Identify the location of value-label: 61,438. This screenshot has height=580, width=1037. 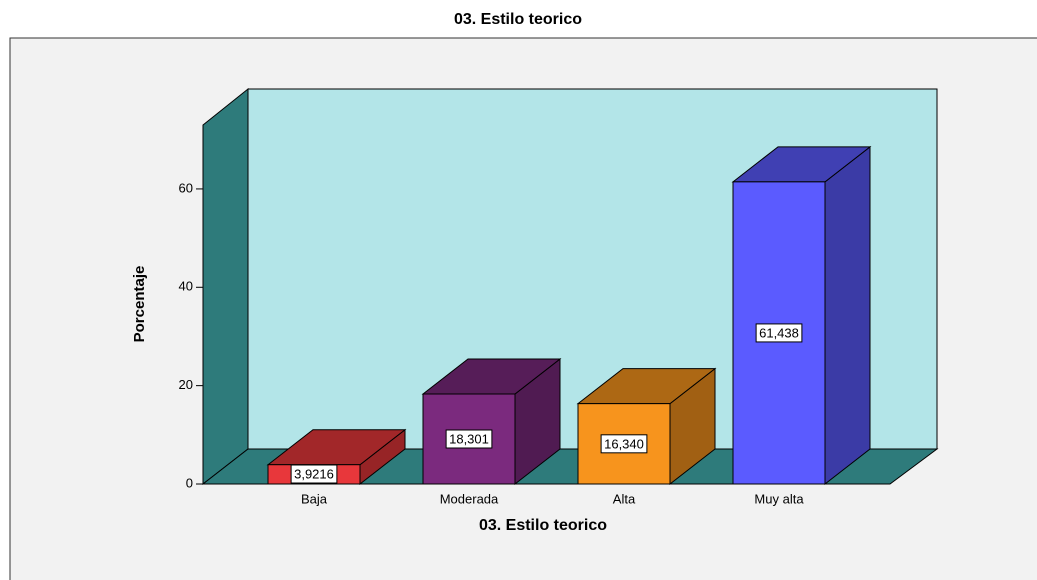
(779, 332).